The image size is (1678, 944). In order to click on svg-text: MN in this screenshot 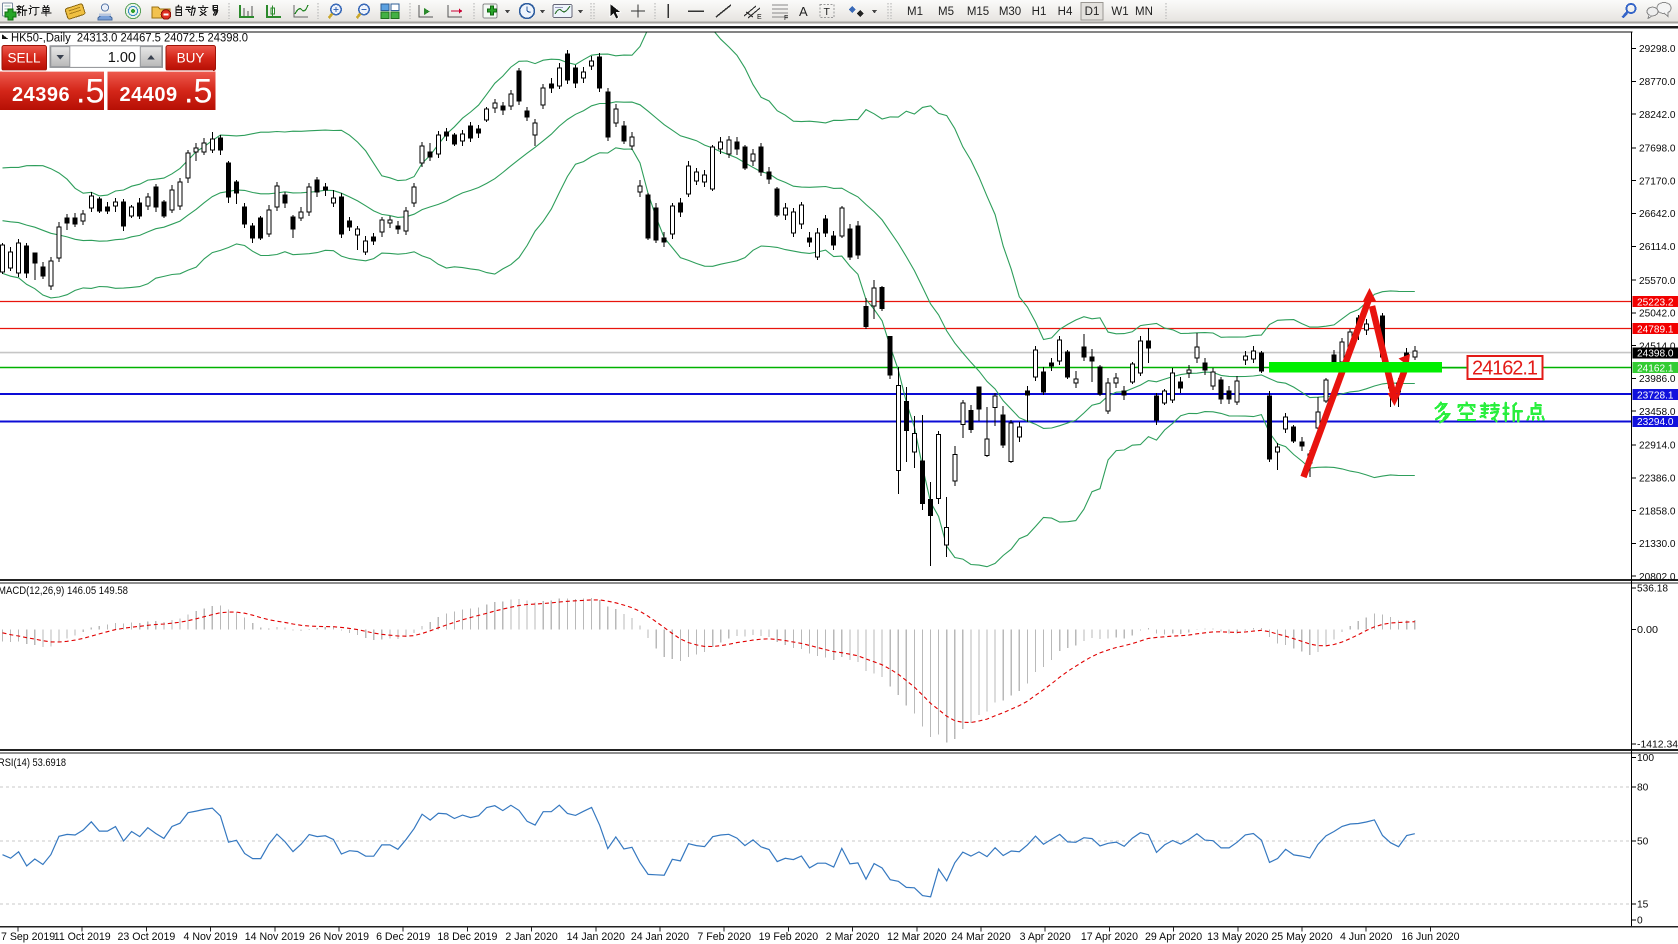, I will do `click(1144, 12)`.